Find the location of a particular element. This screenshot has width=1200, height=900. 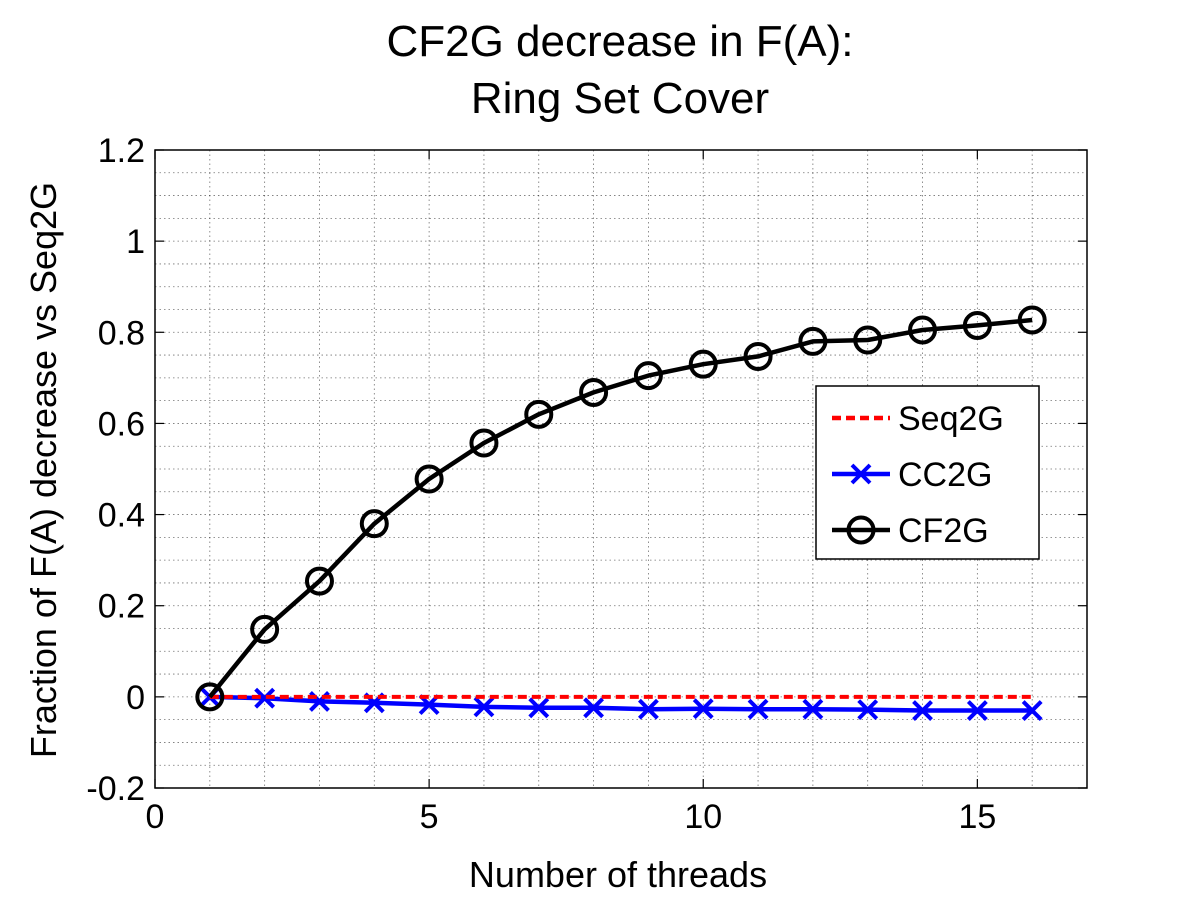

x-axis-label: Number of threads is located at coordinates (618, 874).